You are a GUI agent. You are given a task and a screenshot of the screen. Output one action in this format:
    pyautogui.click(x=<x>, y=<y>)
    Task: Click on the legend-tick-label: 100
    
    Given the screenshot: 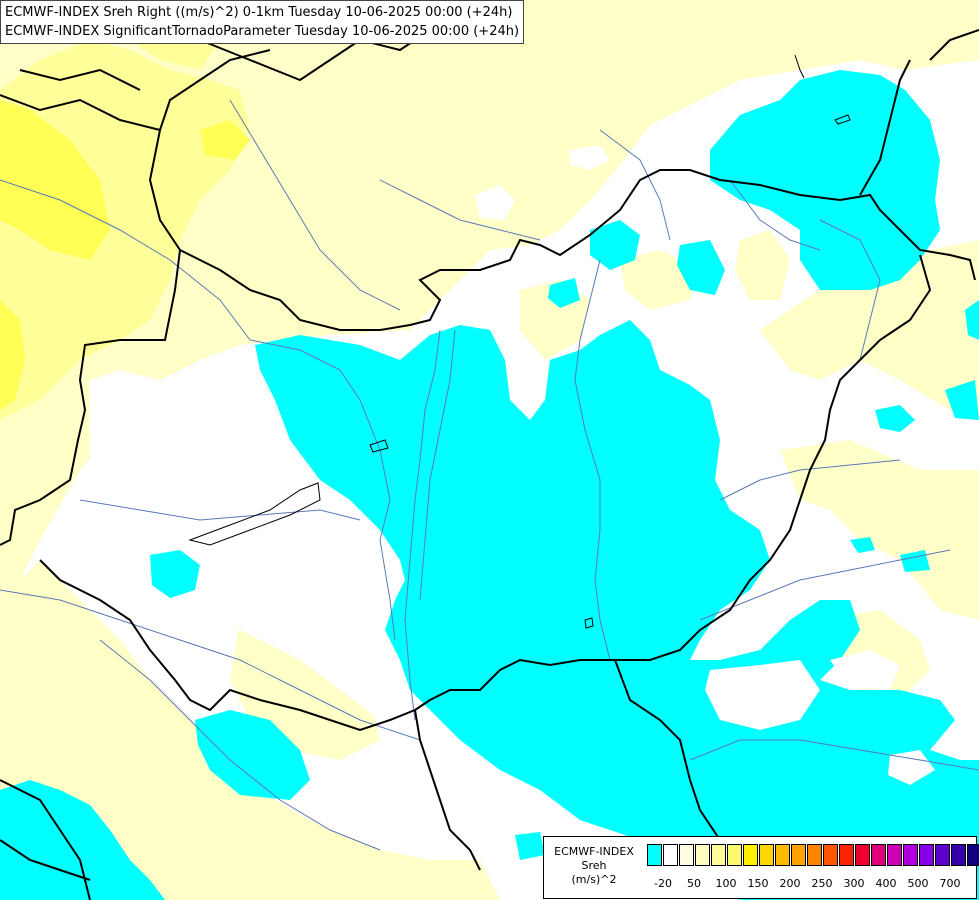 What is the action you would take?
    pyautogui.click(x=726, y=883)
    